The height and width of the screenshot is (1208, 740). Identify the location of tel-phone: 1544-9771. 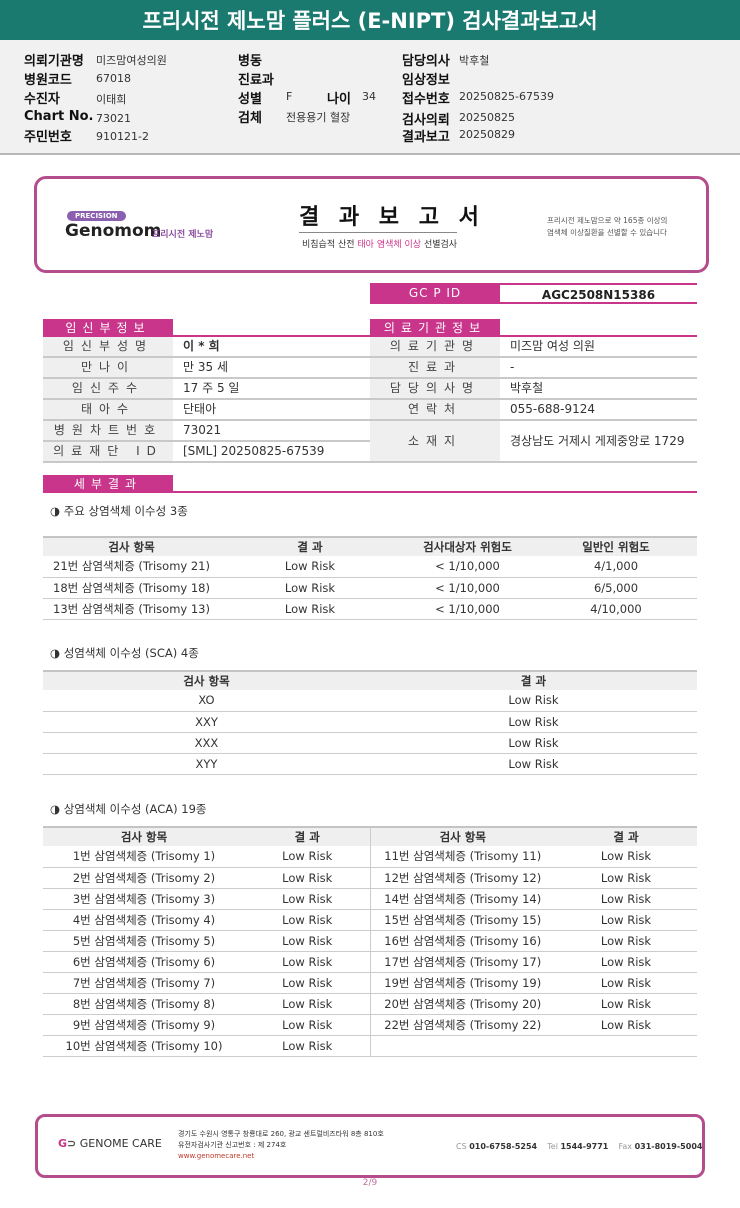
(584, 1146).